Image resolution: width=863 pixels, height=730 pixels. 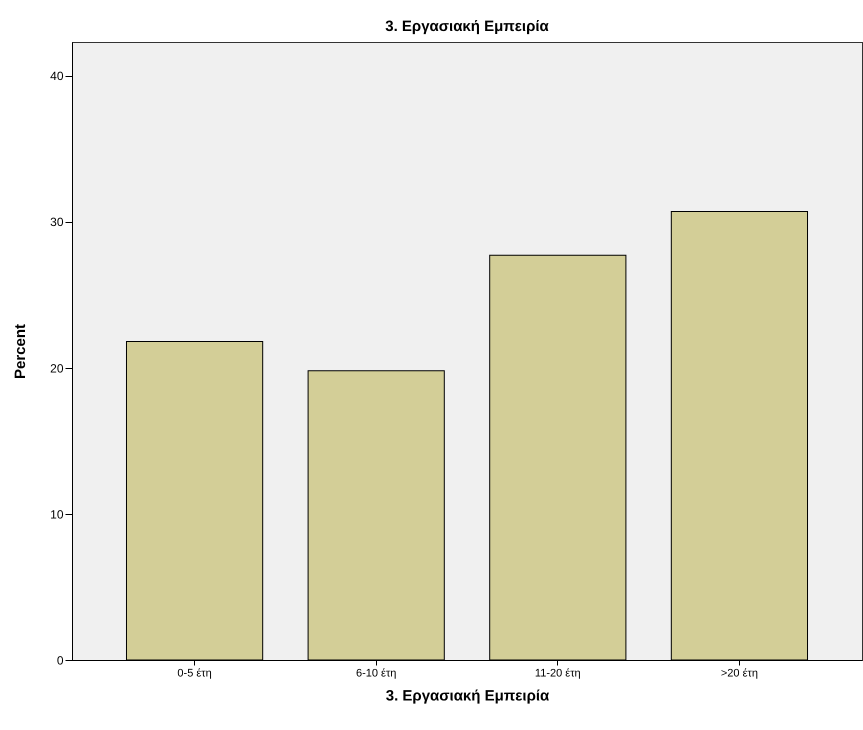 I want to click on x-tick-label: 0-5 έτη, so click(x=194, y=674).